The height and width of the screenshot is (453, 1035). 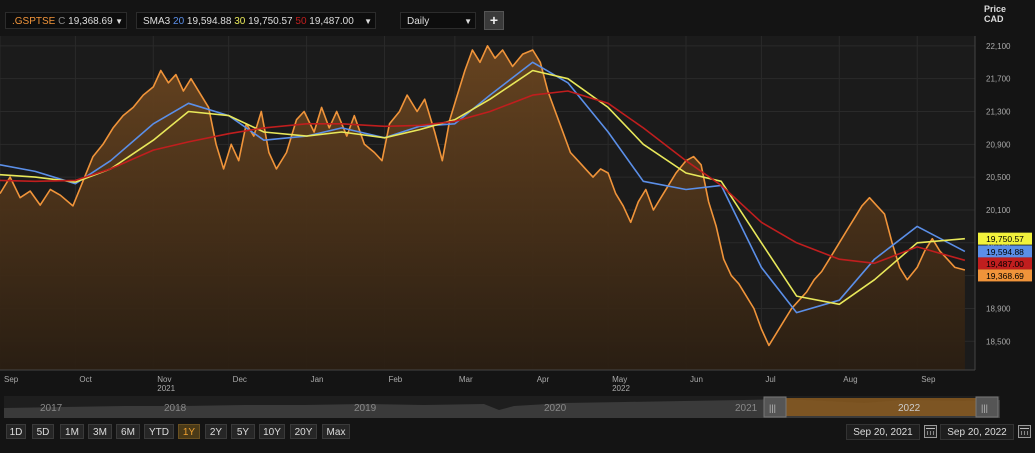 What do you see at coordinates (243, 431) in the screenshot?
I see `range-button-5y: 5Y` at bounding box center [243, 431].